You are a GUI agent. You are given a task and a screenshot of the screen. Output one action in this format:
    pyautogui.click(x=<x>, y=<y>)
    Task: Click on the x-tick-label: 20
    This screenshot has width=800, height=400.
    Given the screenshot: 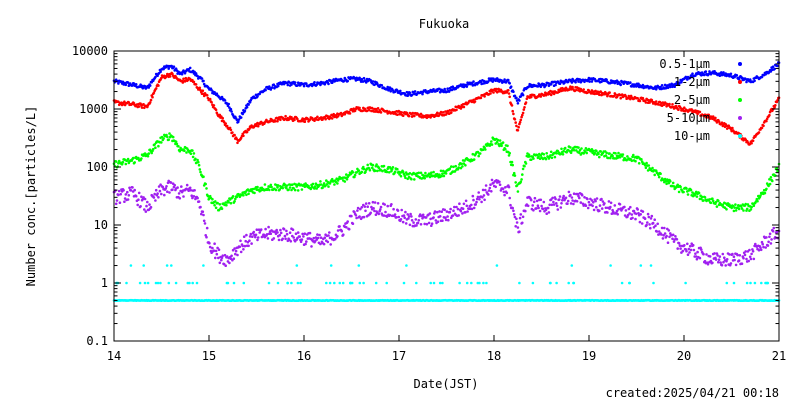 What is the action you would take?
    pyautogui.click(x=684, y=356)
    